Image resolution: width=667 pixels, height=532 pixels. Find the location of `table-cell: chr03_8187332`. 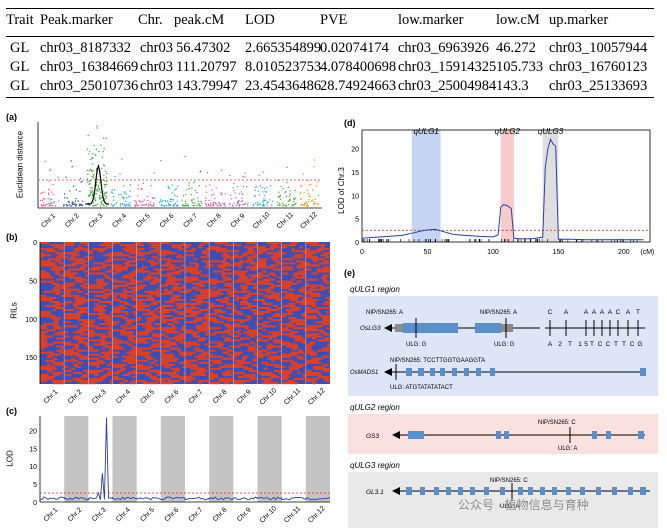

table-cell: chr03_8187332 is located at coordinates (86, 48).